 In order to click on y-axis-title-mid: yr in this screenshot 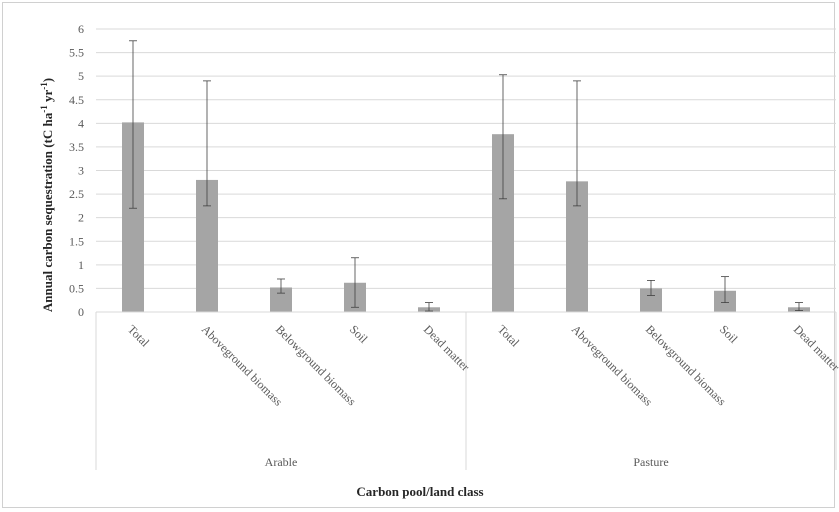, I will do `click(47, 98)`.